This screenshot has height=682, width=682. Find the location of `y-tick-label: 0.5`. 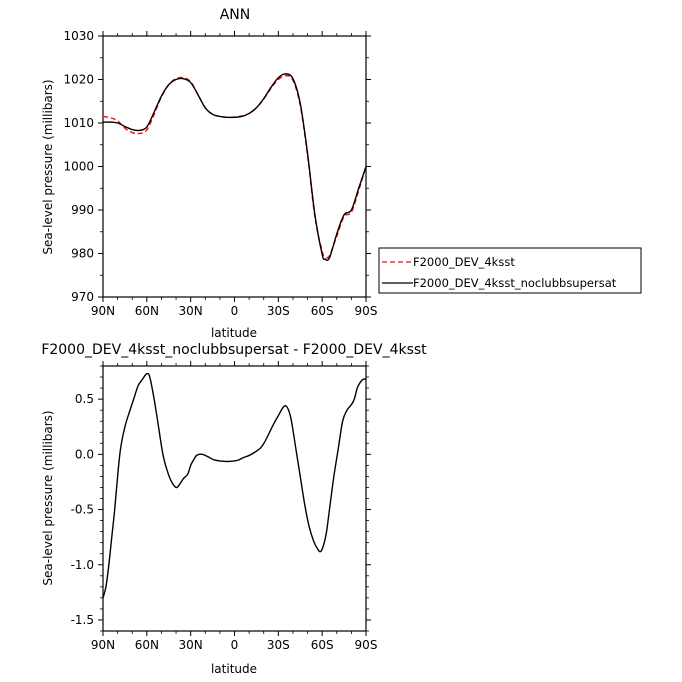

y-tick-label: 0.5 is located at coordinates (84, 399).